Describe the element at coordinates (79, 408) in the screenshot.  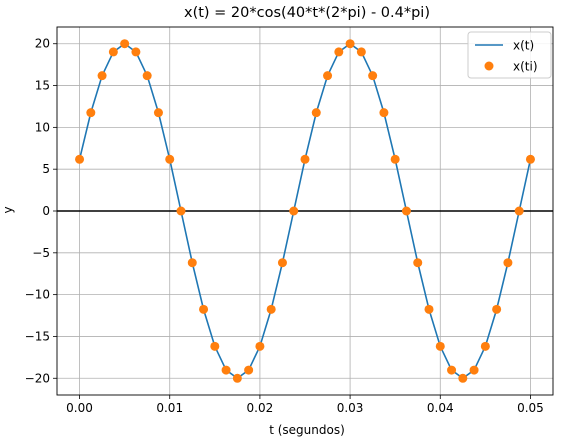
I see `x-tick-label: 0.00` at that location.